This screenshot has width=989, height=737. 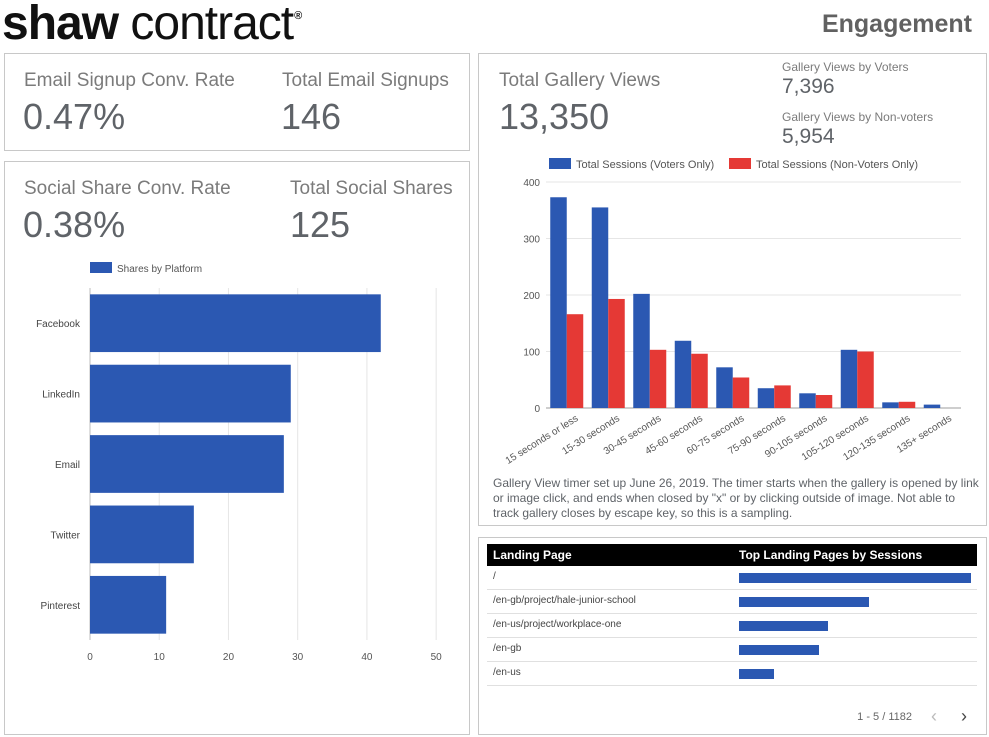 I want to click on landing-page-path: /, so click(x=494, y=576).